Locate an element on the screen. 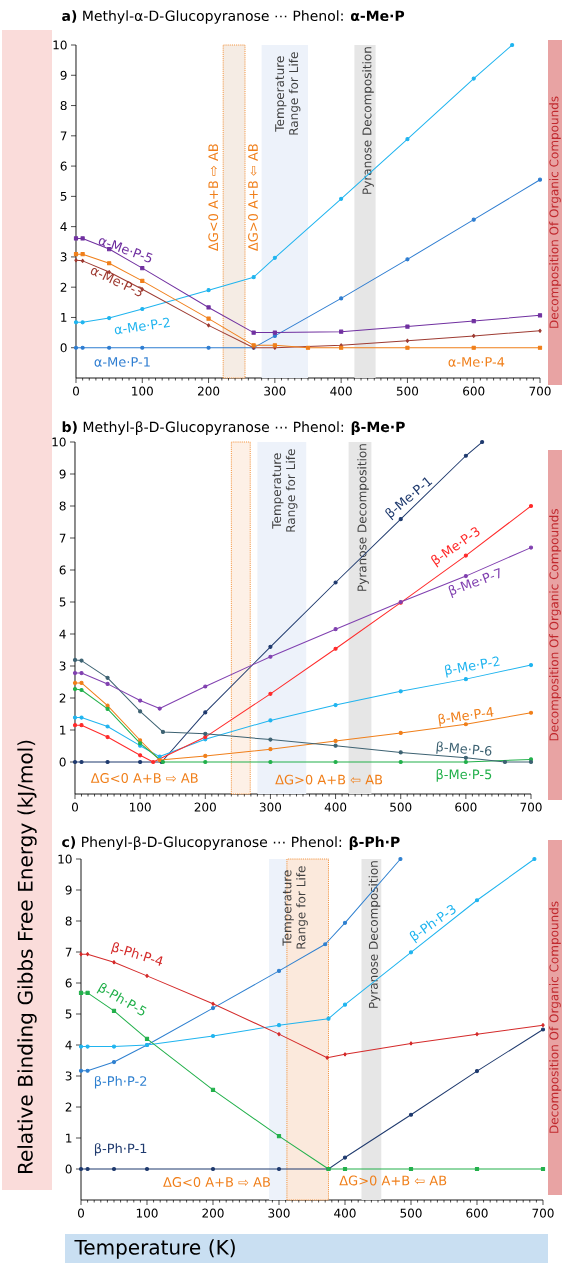 The image size is (562, 1263). chart-title: c) Phenyl-β-D-Glucopyranose ⋯ Phenol: β-Ph·P is located at coordinates (231, 843).